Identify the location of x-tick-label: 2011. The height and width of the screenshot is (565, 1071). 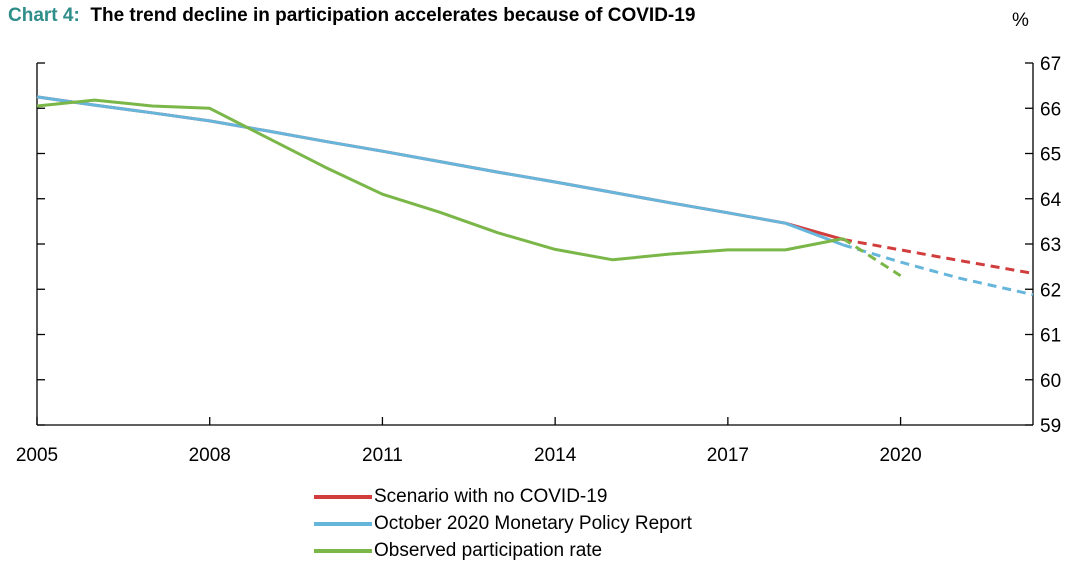
(382, 455).